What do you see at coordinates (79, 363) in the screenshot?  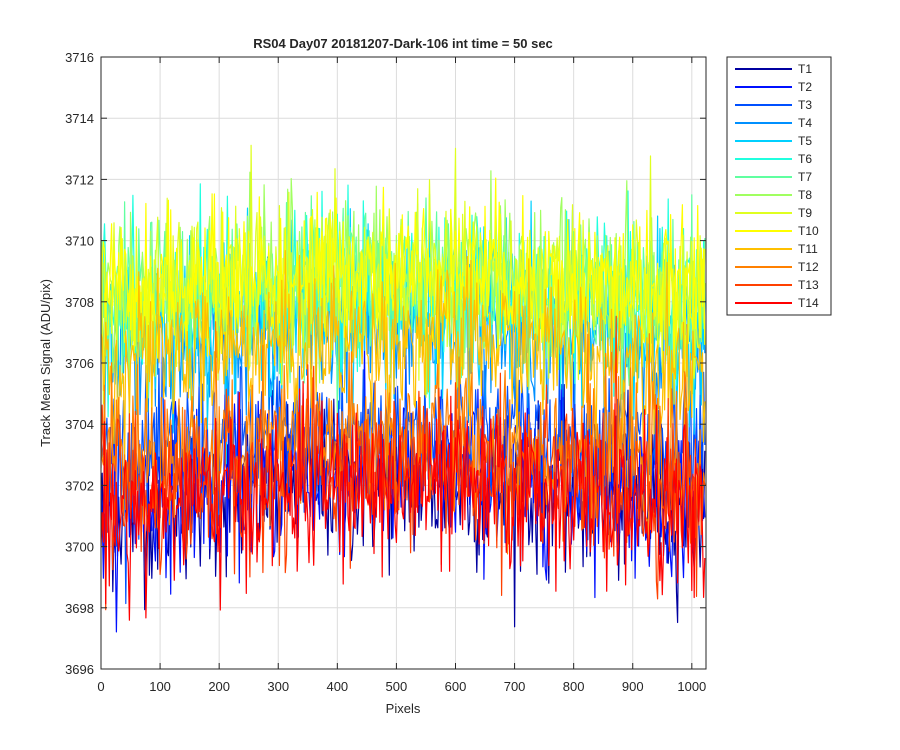 I see `y-tick-label: 3706` at bounding box center [79, 363].